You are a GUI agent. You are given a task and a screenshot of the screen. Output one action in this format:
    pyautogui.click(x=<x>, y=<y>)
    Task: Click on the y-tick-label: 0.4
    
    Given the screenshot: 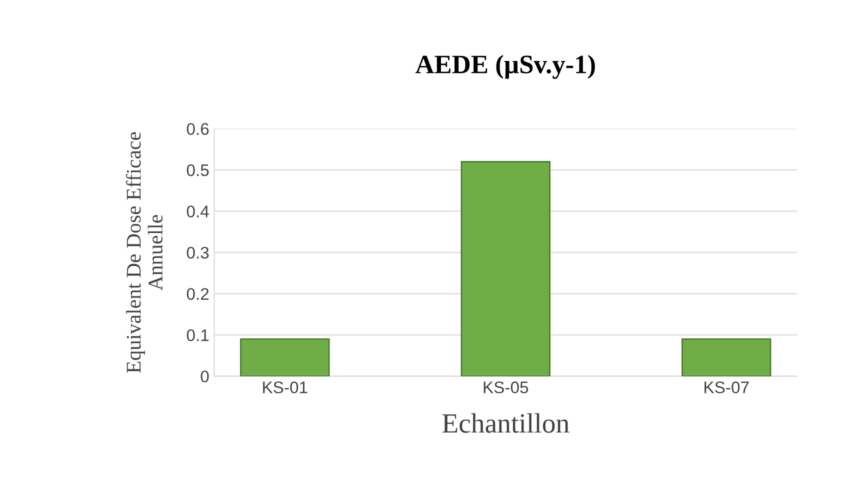 What is the action you would take?
    pyautogui.click(x=197, y=212)
    